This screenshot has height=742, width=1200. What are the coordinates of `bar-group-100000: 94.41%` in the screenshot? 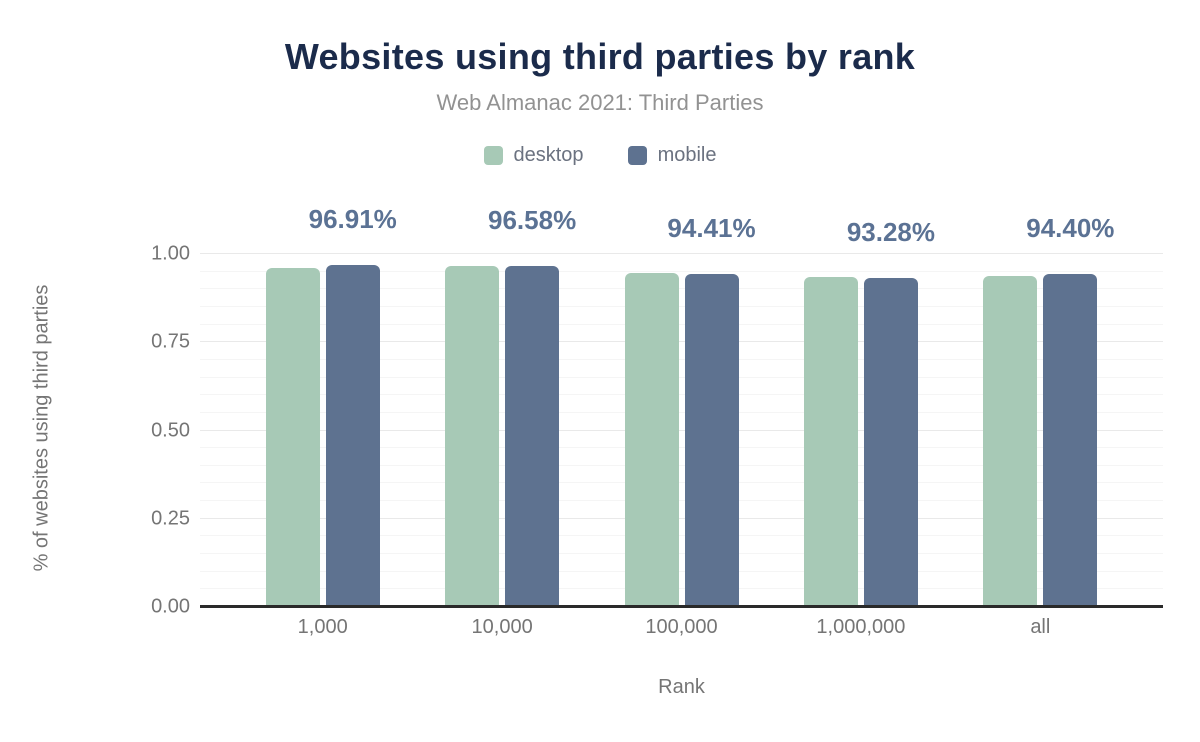 It's located at (681, 410).